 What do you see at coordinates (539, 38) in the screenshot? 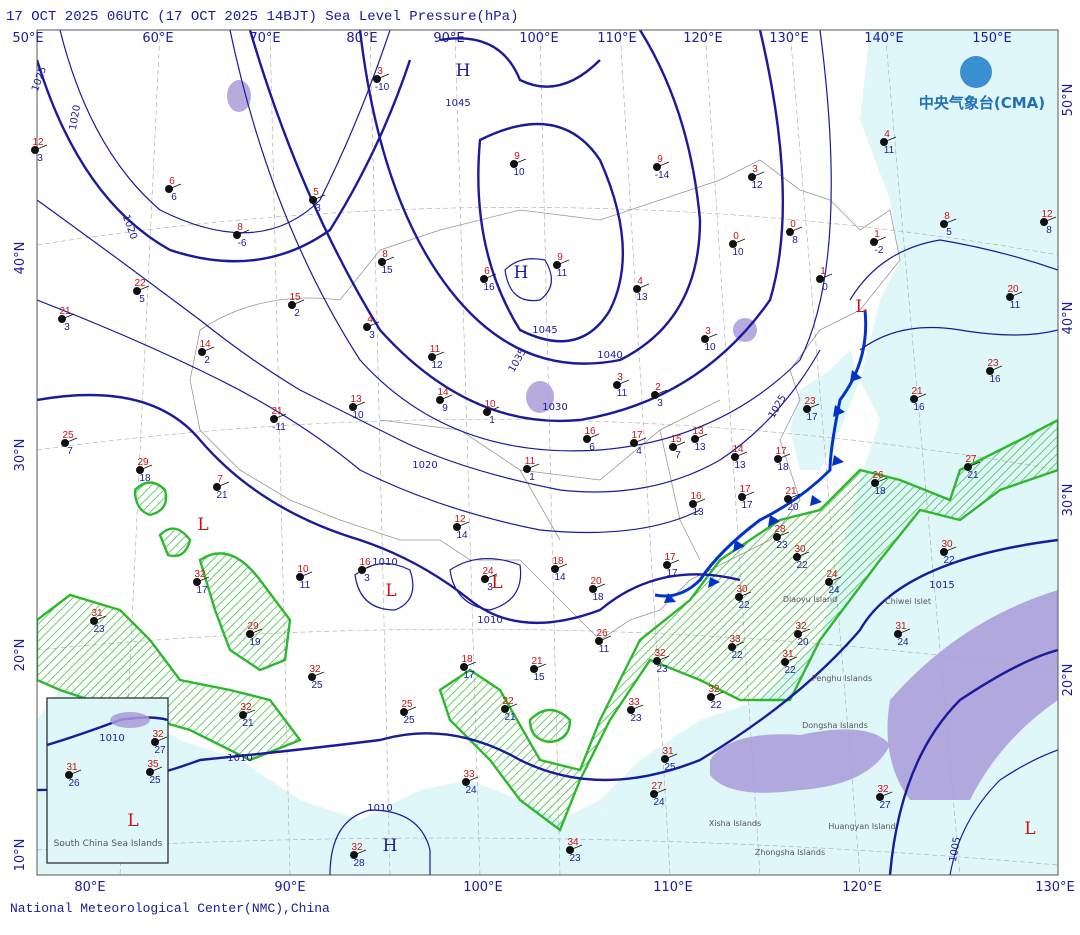
I see `longitude-label: 100°E` at bounding box center [539, 38].